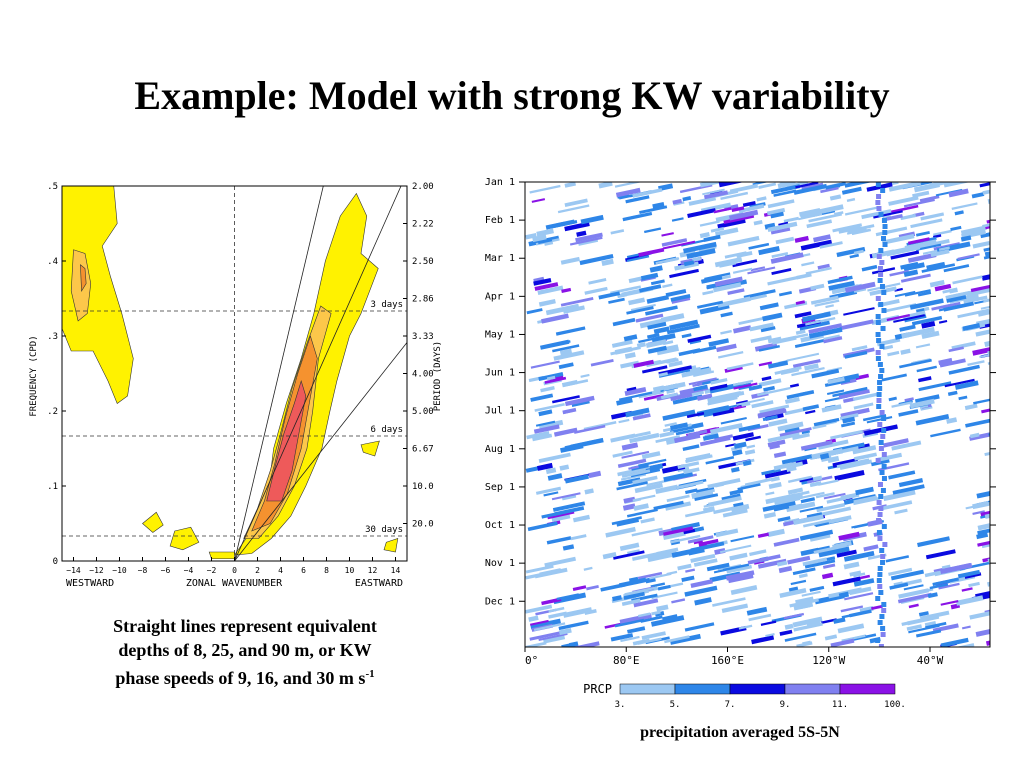  What do you see at coordinates (597, 689) in the screenshot?
I see `colorbar-label: PRCP` at bounding box center [597, 689].